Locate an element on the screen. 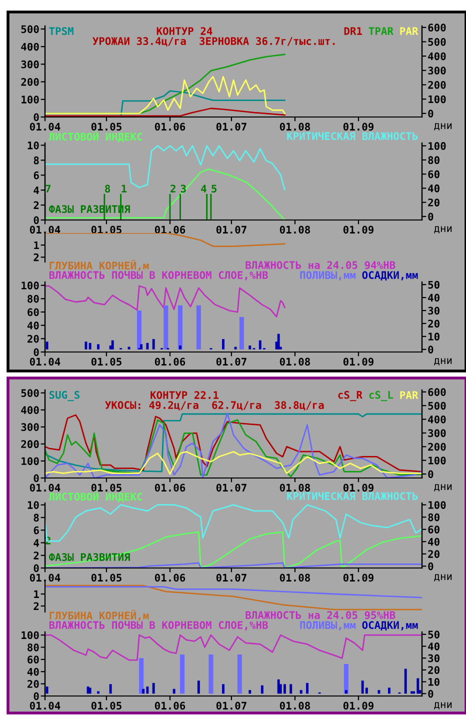 The image size is (466, 715). ref-line-label: 3 is located at coordinates (183, 188).